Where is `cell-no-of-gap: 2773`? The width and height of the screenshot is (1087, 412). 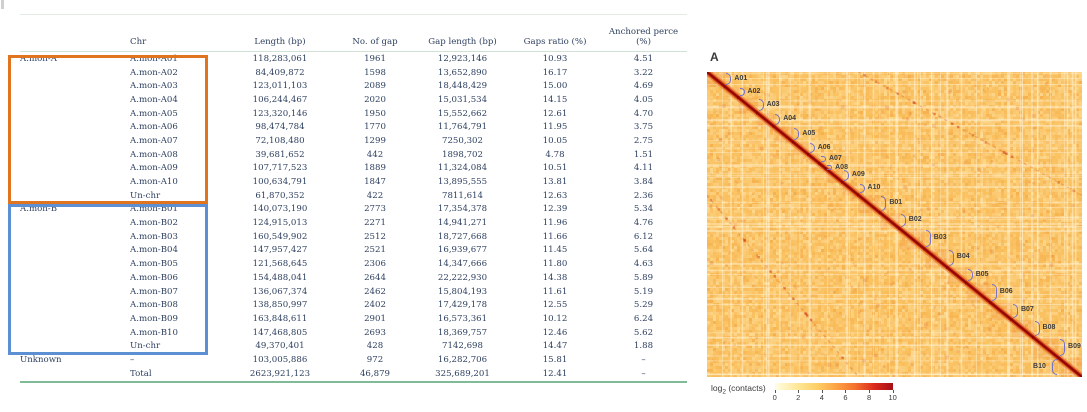
cell-no-of-gap: 2773 is located at coordinates (375, 209).